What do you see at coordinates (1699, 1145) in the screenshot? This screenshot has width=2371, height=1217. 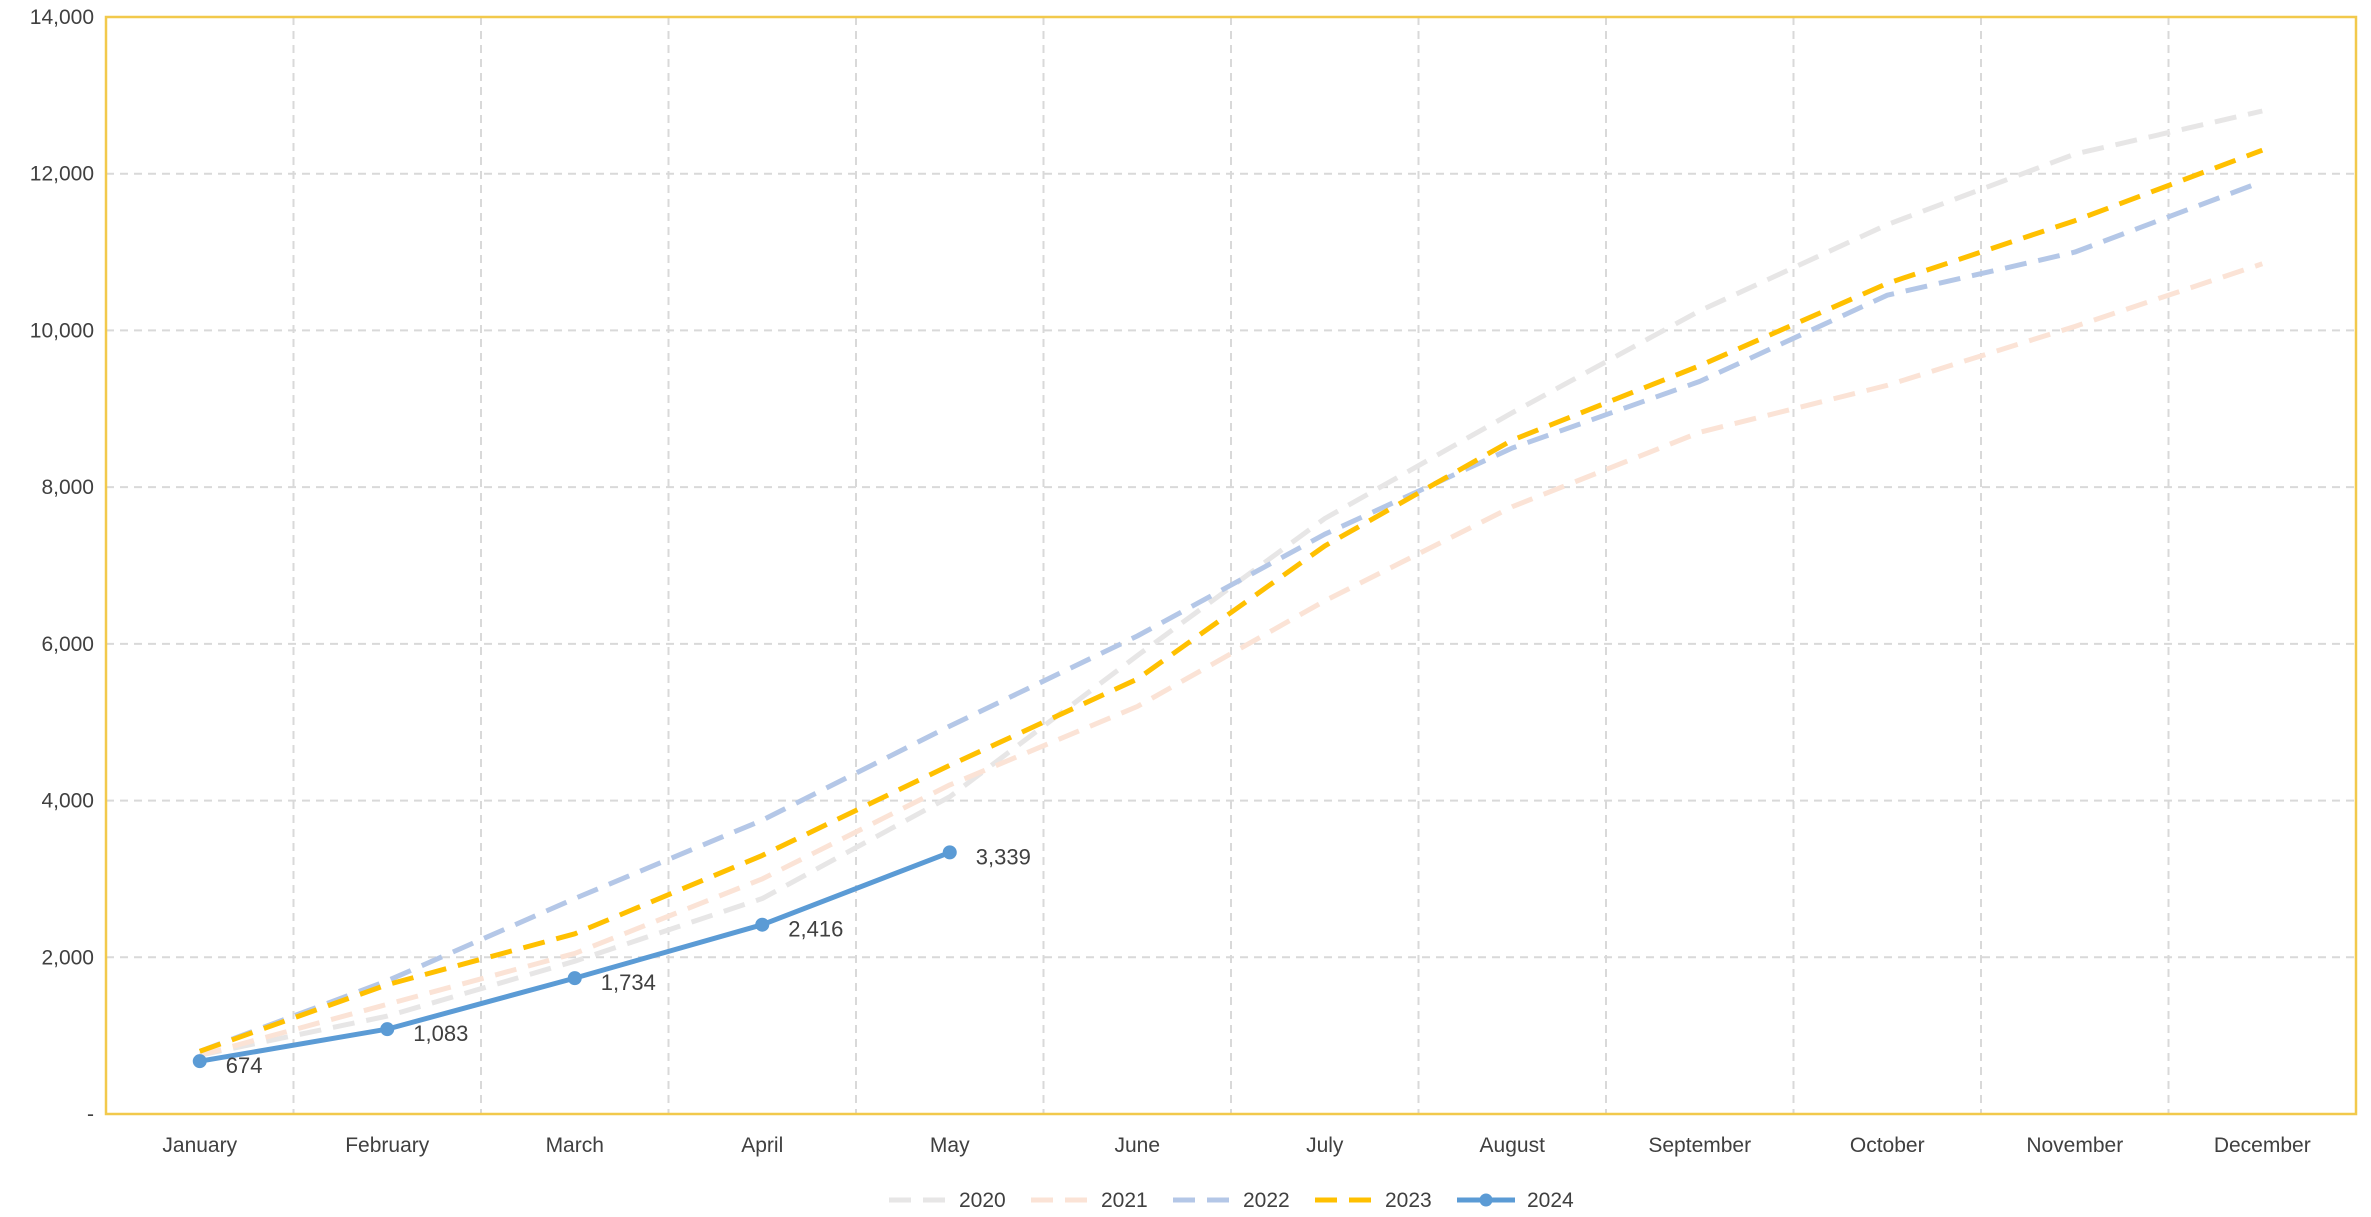 I see `x-tick-label-september: September` at bounding box center [1699, 1145].